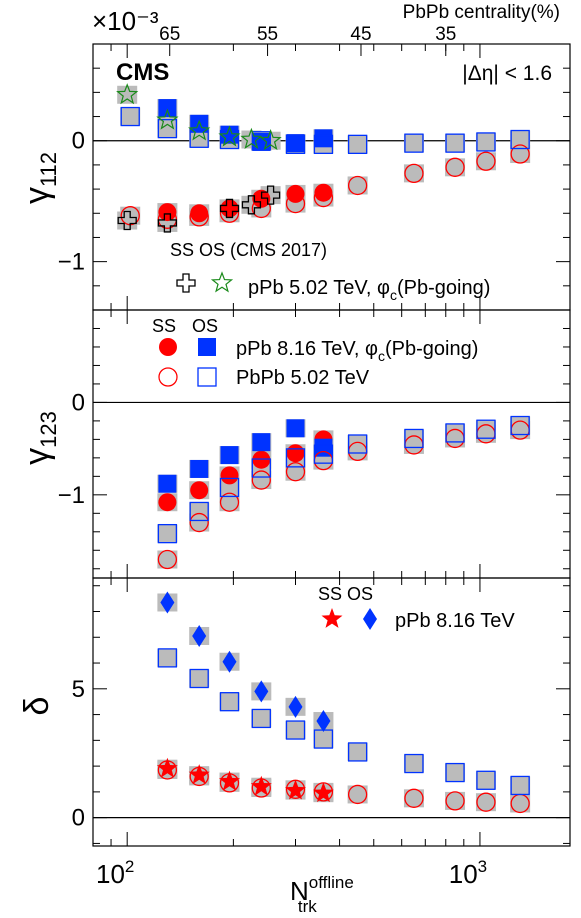 This screenshot has height=918, width=581. I want to click on legend-header-os: OS, so click(205, 326).